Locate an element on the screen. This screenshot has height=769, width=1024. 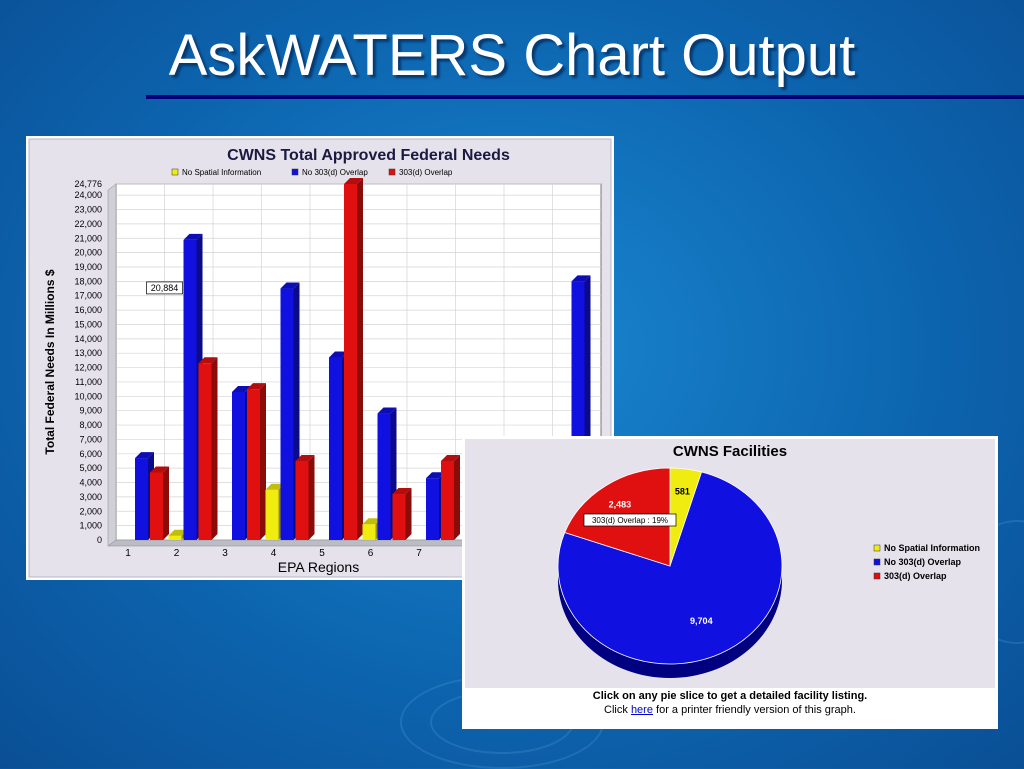
y-tick-label: 5,000 is located at coordinates (90, 468).